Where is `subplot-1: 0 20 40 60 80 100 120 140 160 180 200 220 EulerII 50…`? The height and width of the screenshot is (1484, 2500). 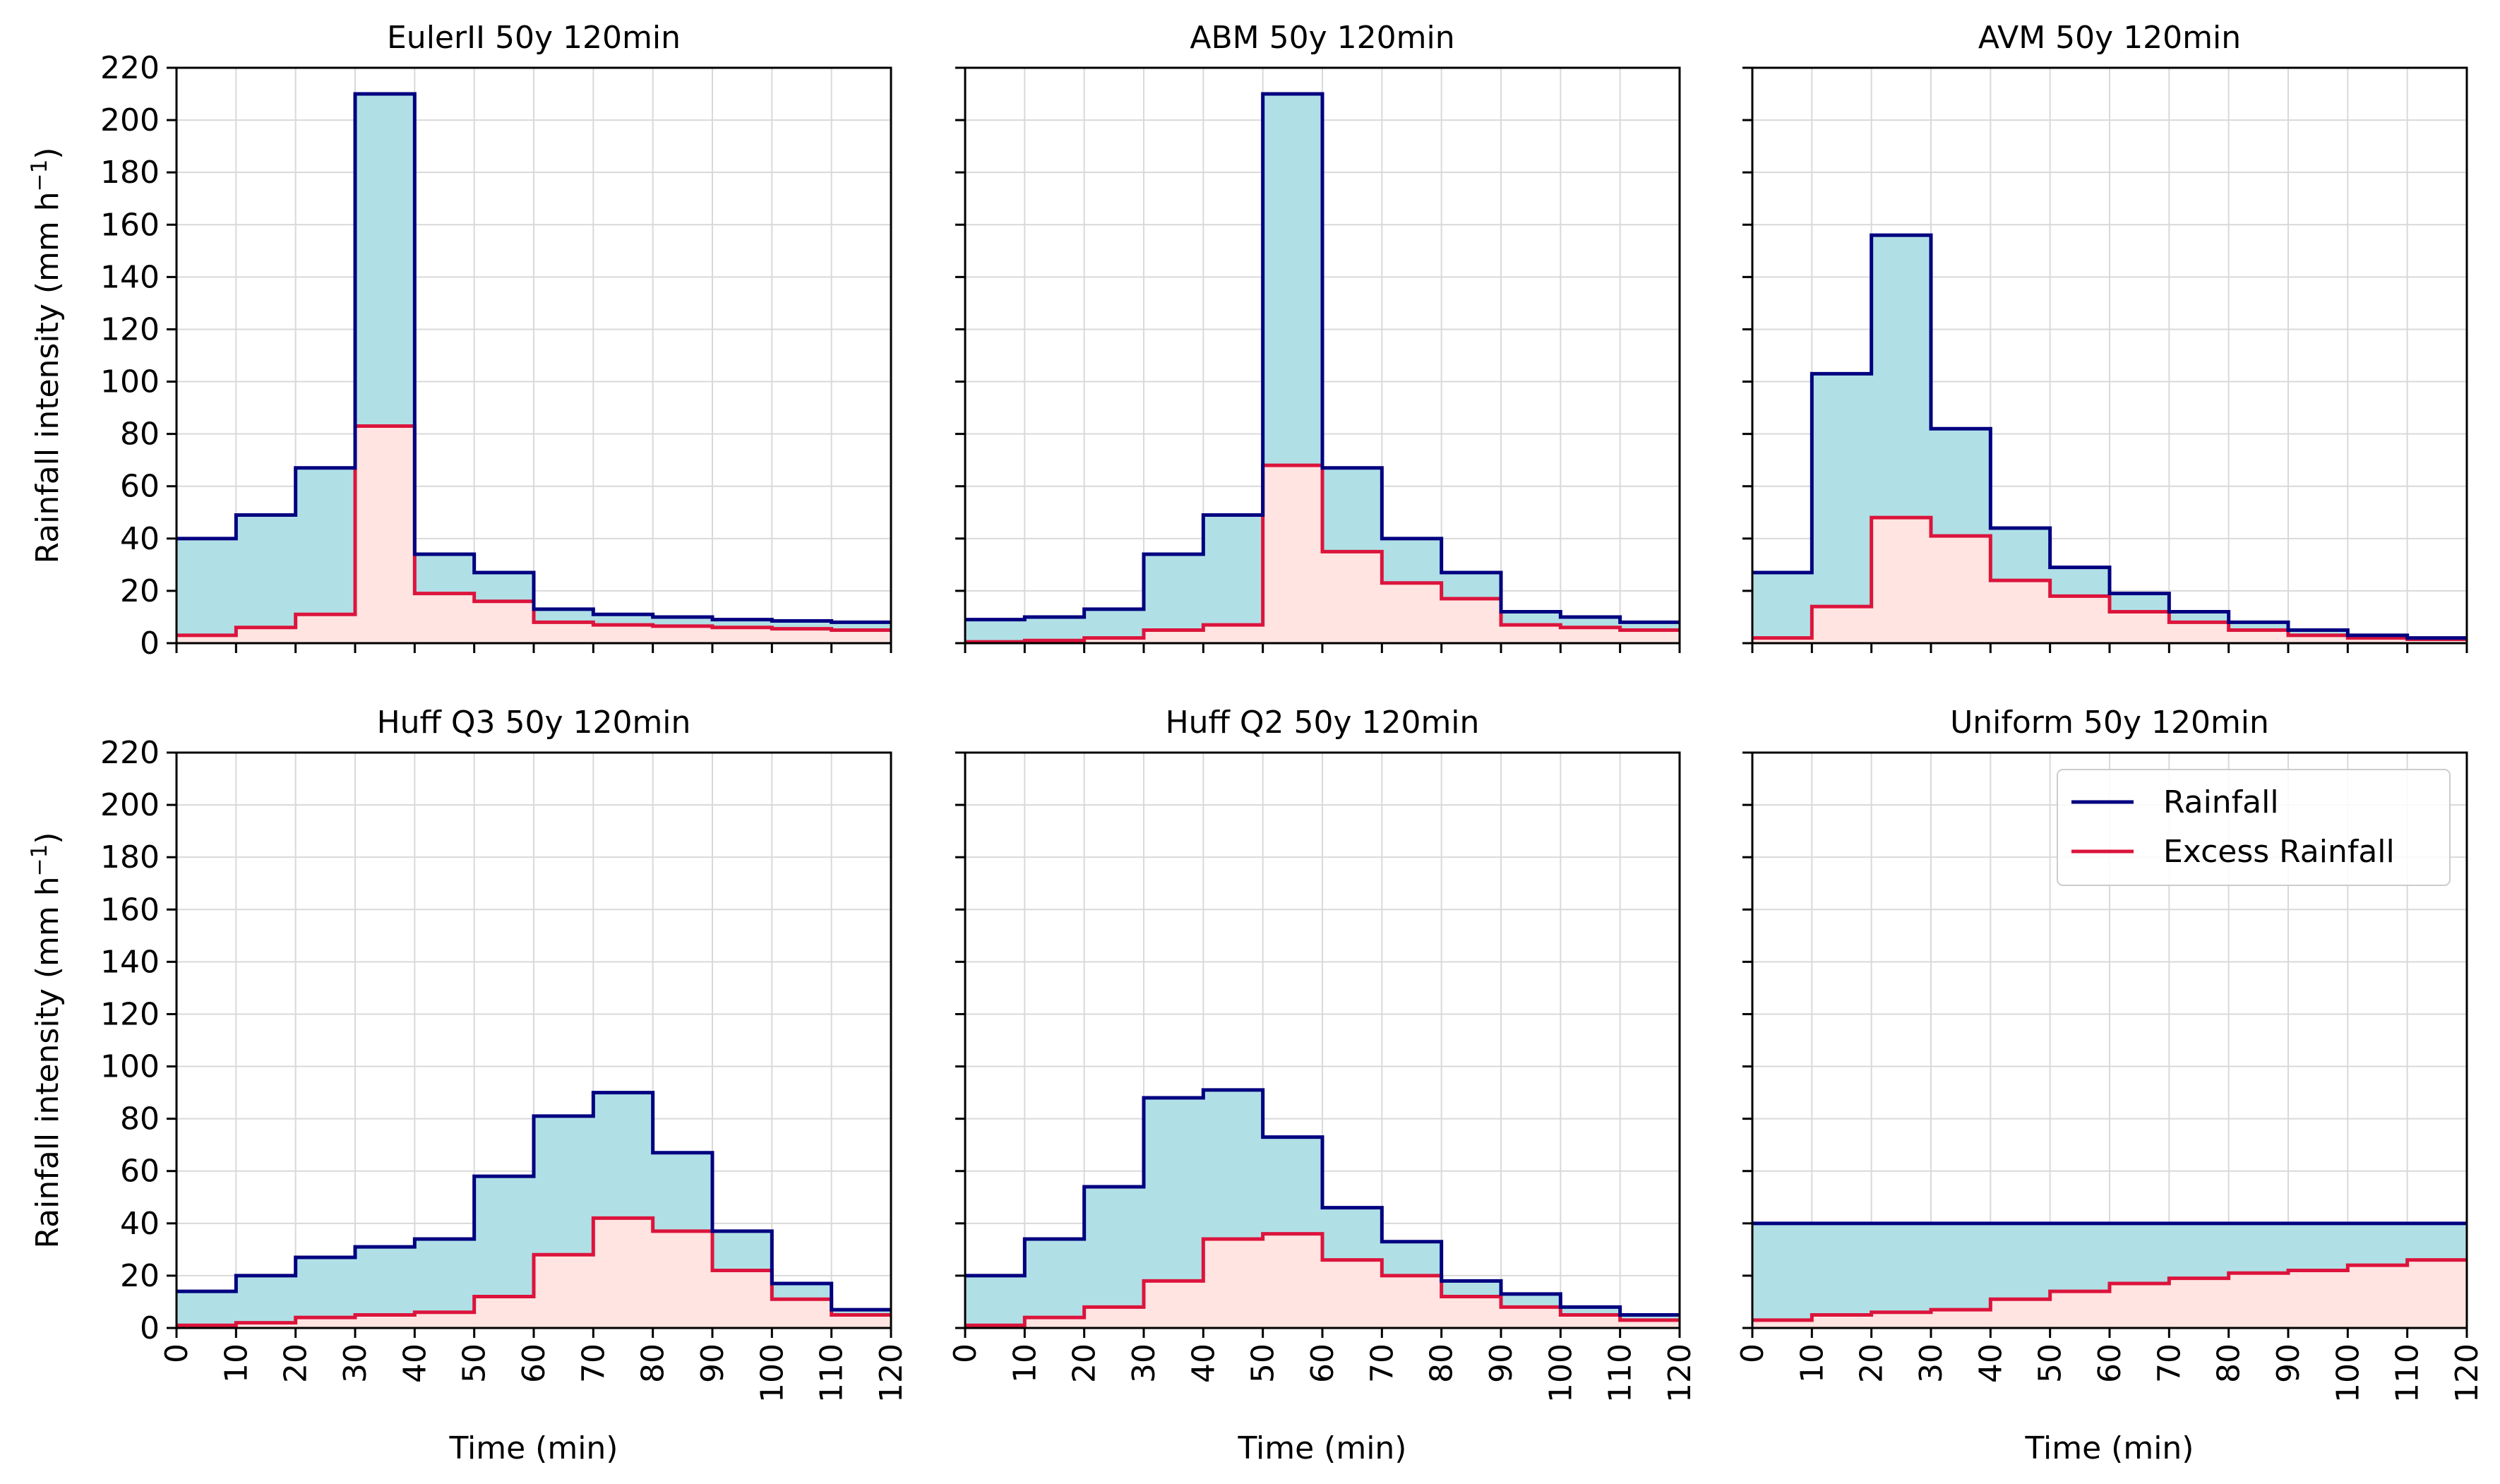 subplot-1: 0 20 40 60 80 100 120 140 160 180 200 220 EulerII 50… is located at coordinates (460, 341).